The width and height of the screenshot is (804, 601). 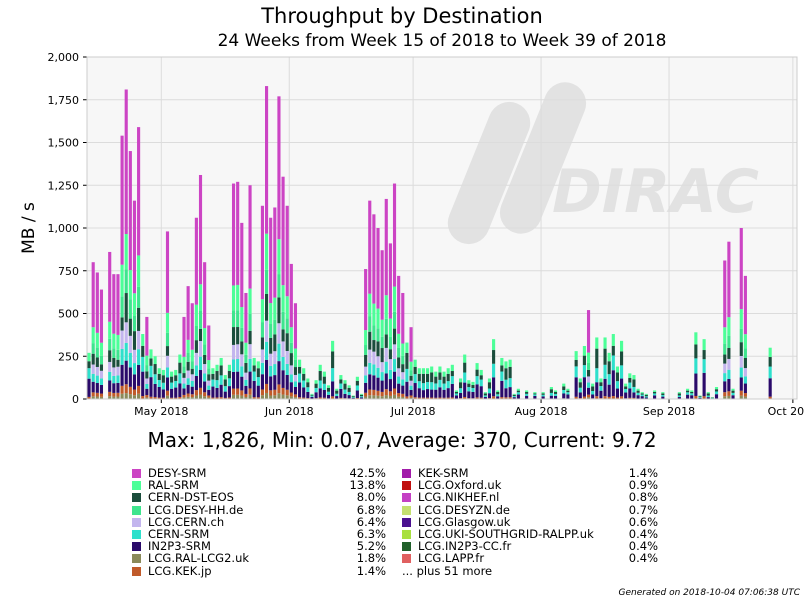 I want to click on legend-label: LCG.Glasgow.uk, so click(x=464, y=521).